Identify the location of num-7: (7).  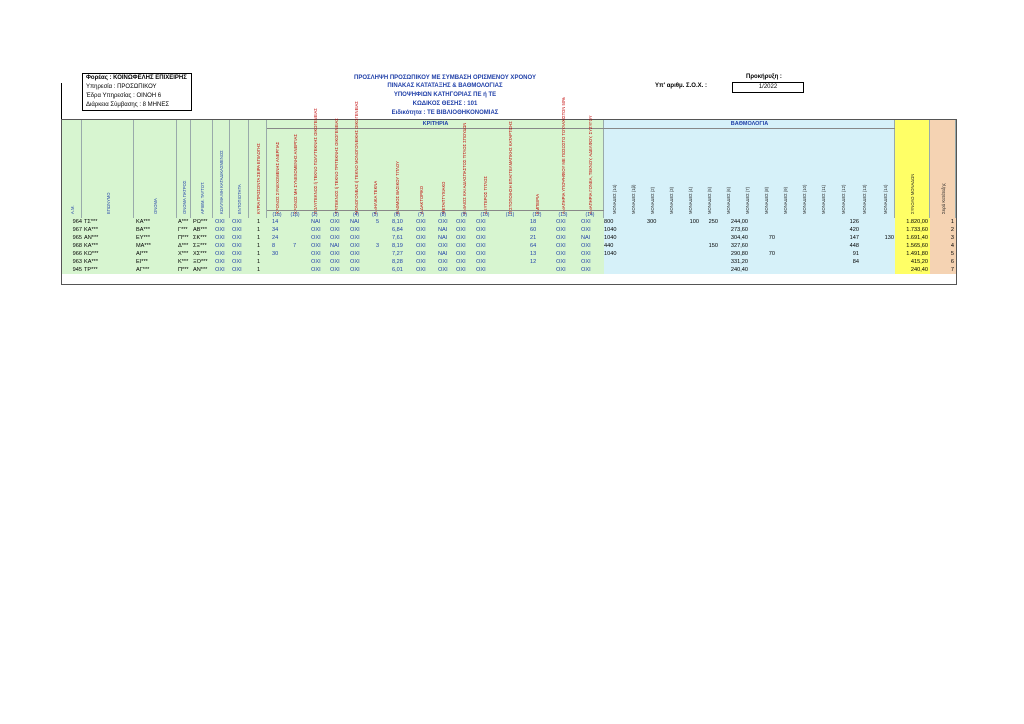
(421, 214).